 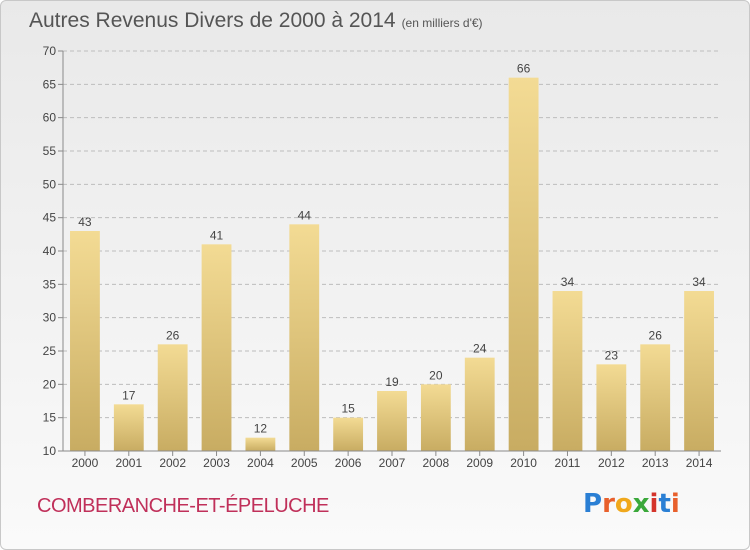 What do you see at coordinates (85, 341) in the screenshot?
I see `bar-2000` at bounding box center [85, 341].